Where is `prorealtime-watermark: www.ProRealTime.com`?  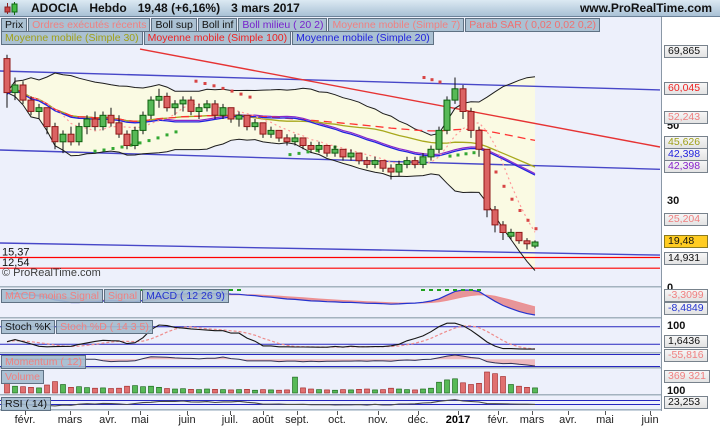 prorealtime-watermark: www.ProRealTime.com is located at coordinates (645, 8).